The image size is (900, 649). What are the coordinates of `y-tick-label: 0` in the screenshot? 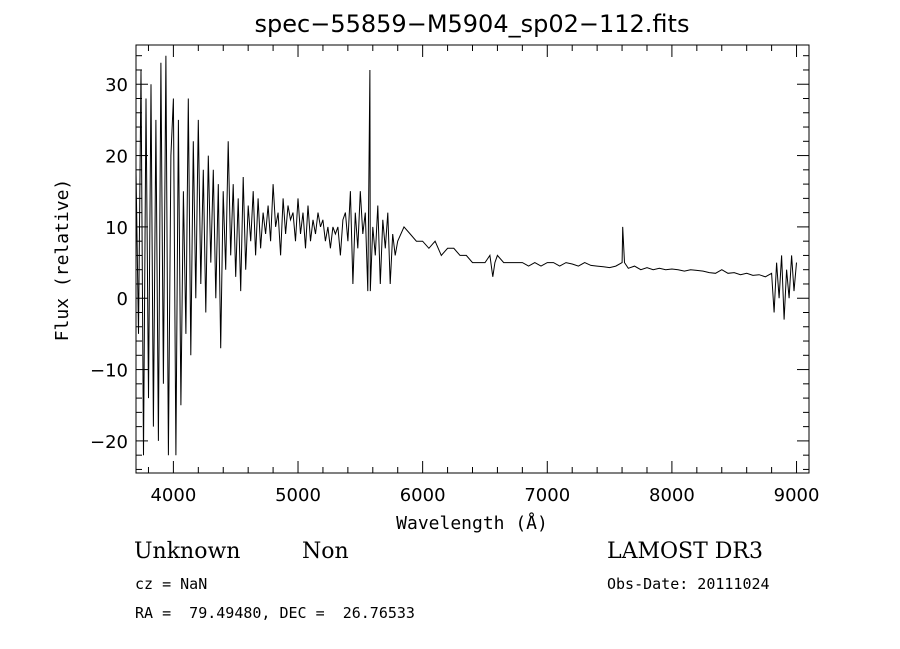 It's located at (122, 299).